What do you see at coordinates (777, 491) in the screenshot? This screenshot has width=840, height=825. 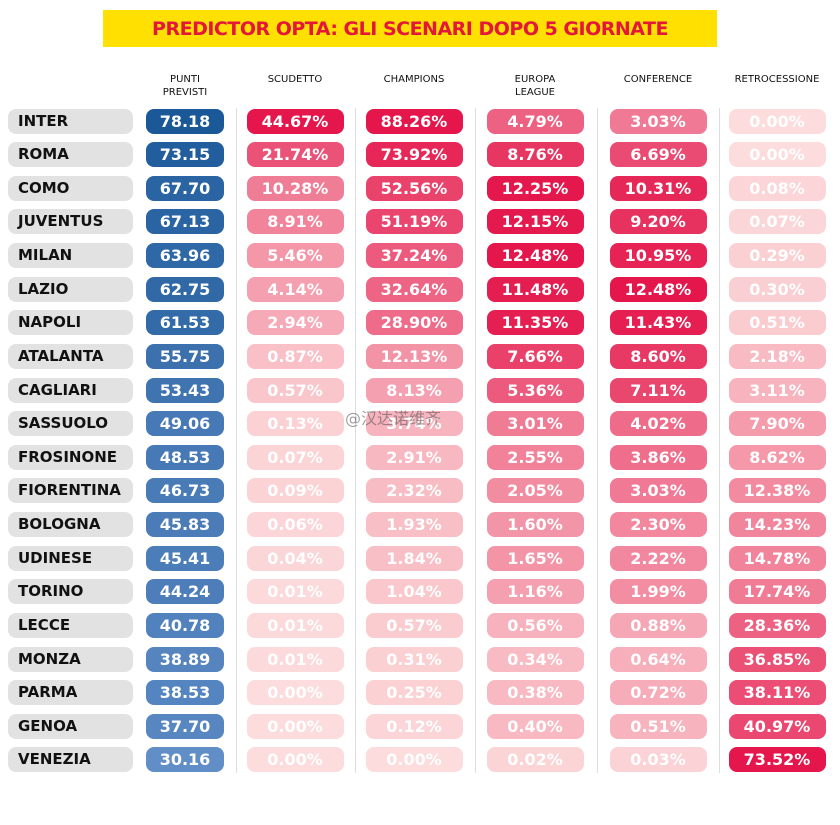 I see `probability-cell: 12.38%` at bounding box center [777, 491].